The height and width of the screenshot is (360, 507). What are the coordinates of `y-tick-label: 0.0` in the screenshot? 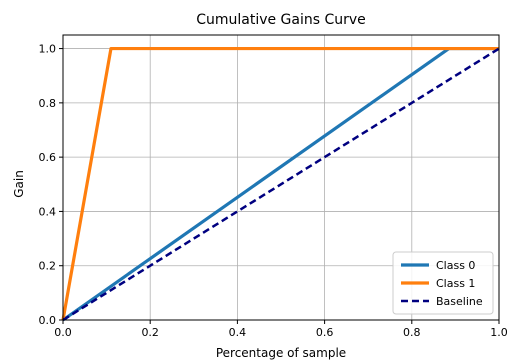 It's located at (48, 320).